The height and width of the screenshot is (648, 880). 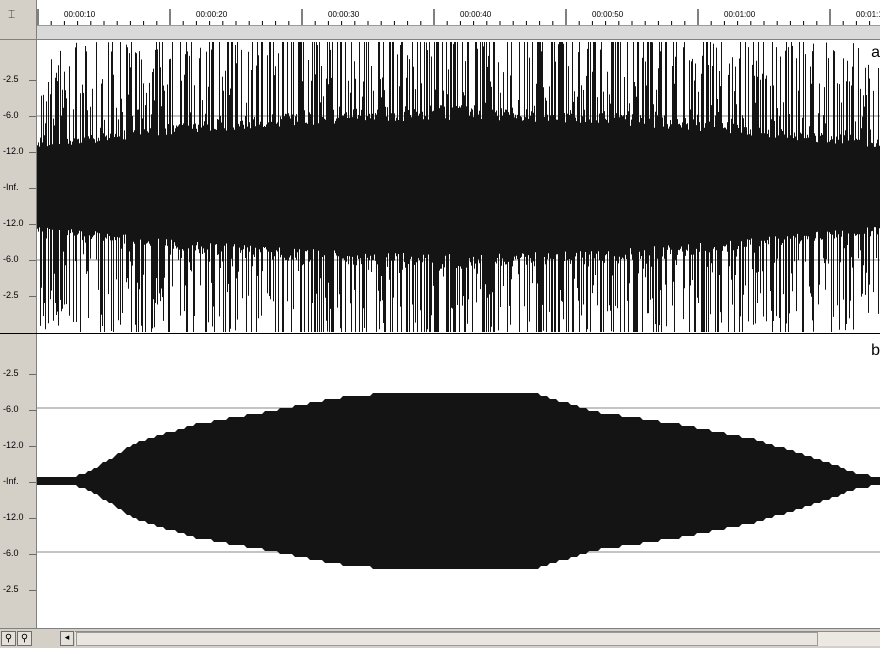 I want to click on scroll-left-arrow-icon: ◂, so click(x=67, y=638).